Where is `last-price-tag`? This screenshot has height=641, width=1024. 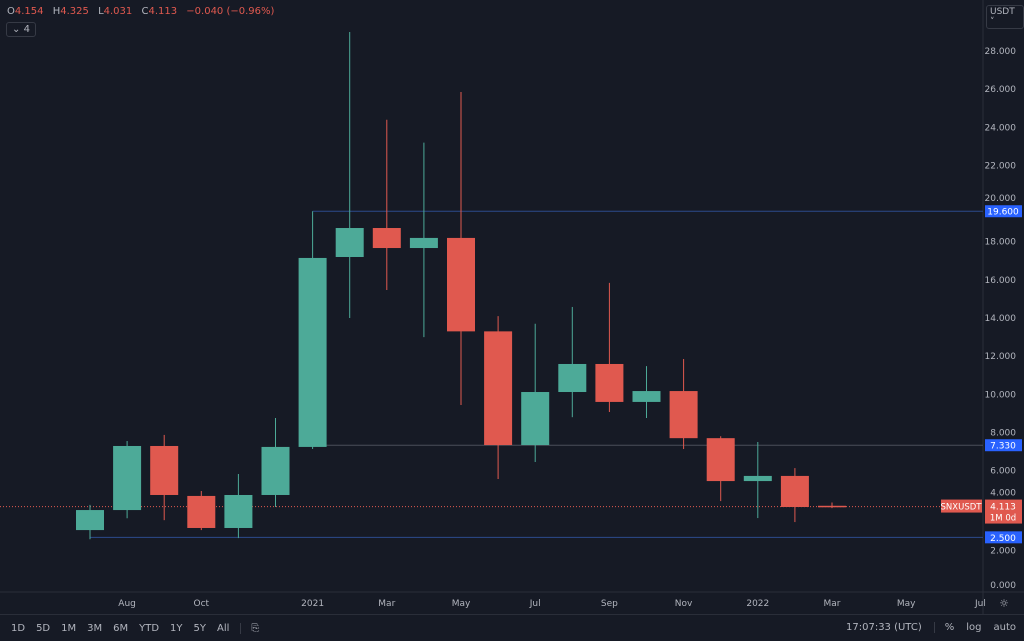 last-price-tag is located at coordinates (1003, 511).